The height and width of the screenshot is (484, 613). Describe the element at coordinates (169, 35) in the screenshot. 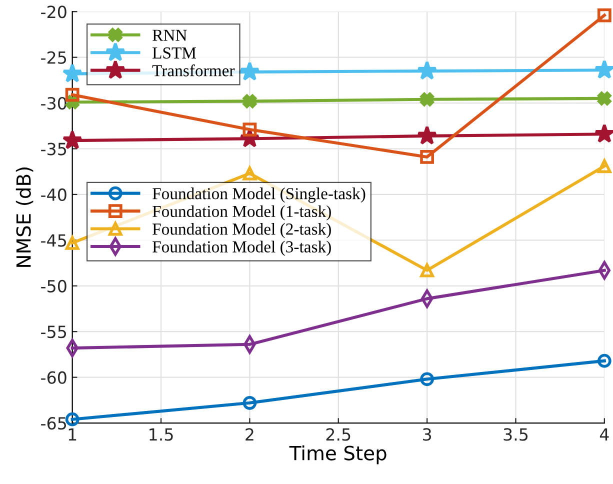

I see `legend-label: RNN` at that location.